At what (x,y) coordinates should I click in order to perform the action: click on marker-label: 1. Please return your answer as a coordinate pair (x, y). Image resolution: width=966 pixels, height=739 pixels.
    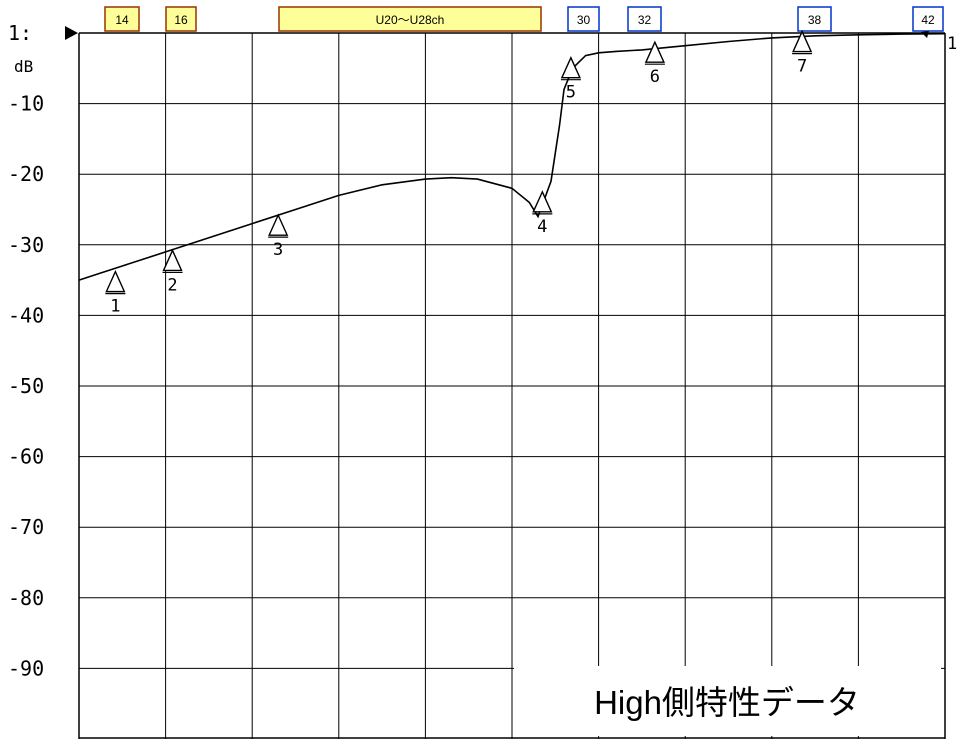
    Looking at the image, I should click on (115, 307).